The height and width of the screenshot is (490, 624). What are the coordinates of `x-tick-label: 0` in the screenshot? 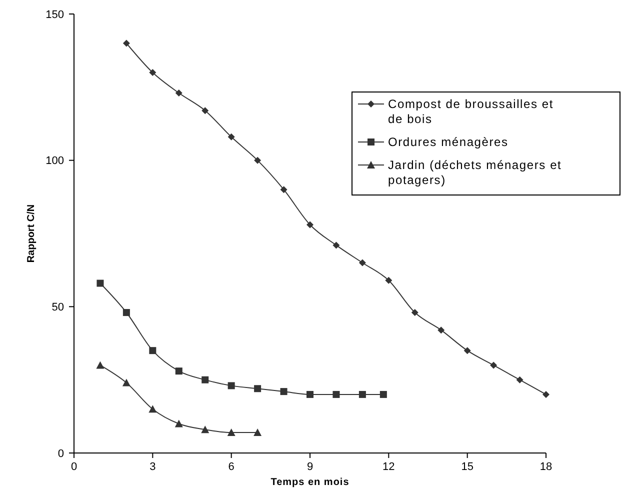 It's located at (74, 467).